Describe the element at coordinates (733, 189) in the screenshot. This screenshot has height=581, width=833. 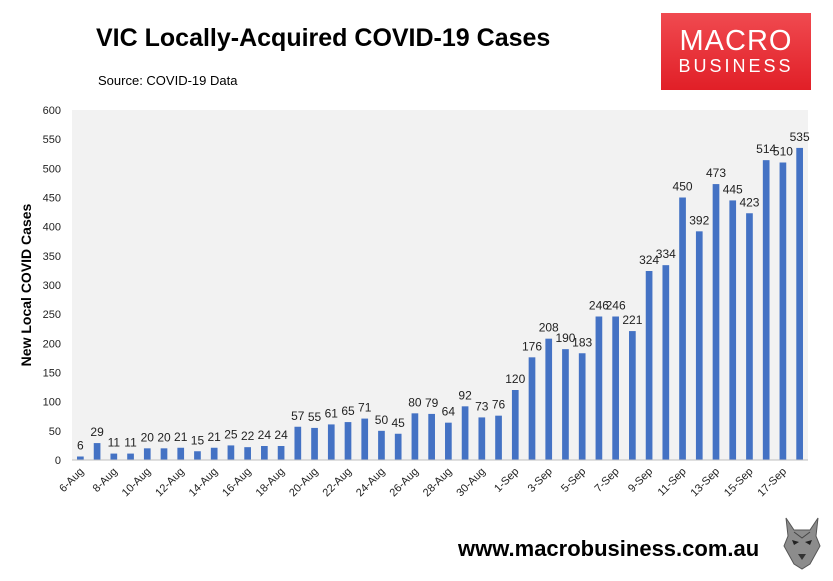
I see `data-label: 445` at that location.